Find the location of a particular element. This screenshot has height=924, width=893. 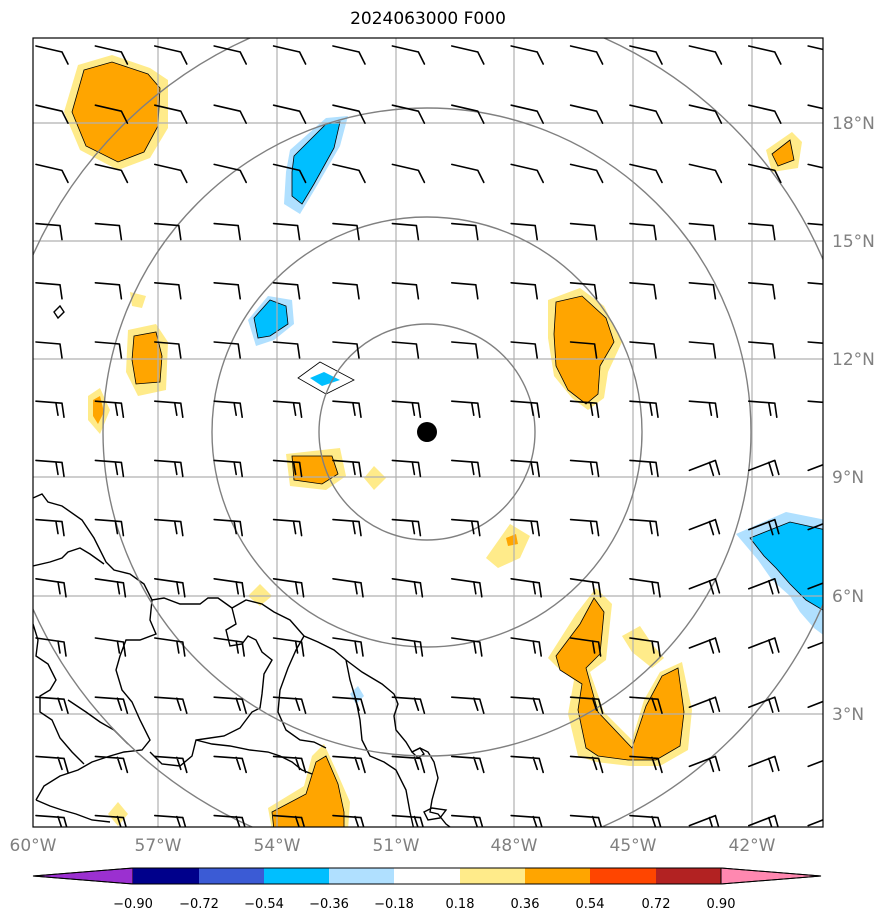

shade-area-blue3-core is located at coordinates (325, 379).